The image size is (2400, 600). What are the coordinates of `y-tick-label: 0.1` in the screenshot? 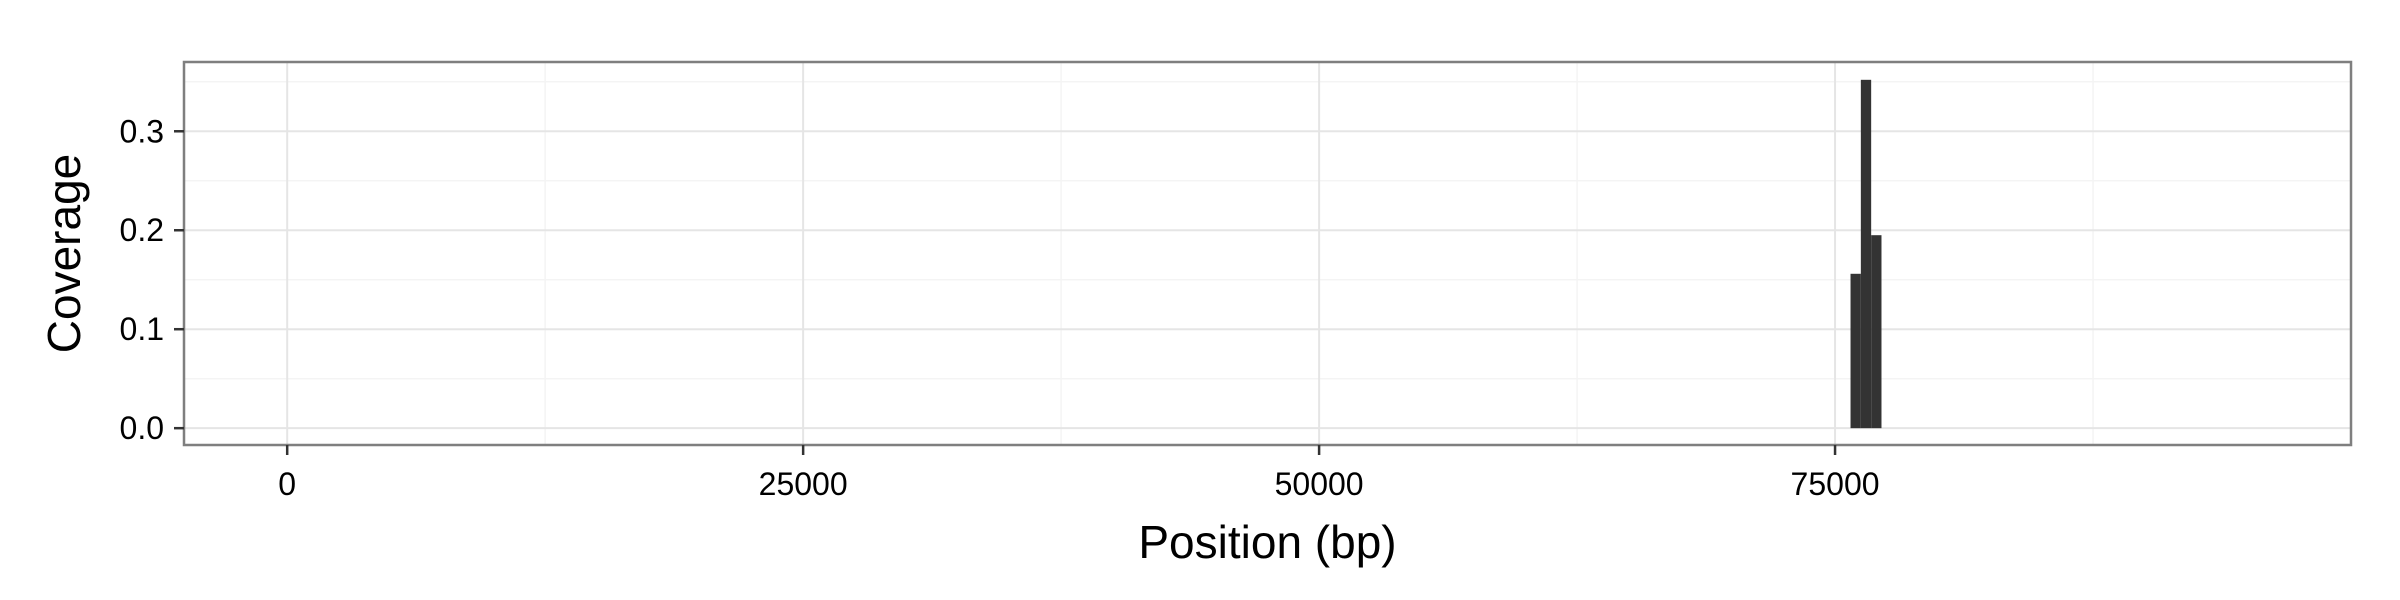 It's located at (142, 329).